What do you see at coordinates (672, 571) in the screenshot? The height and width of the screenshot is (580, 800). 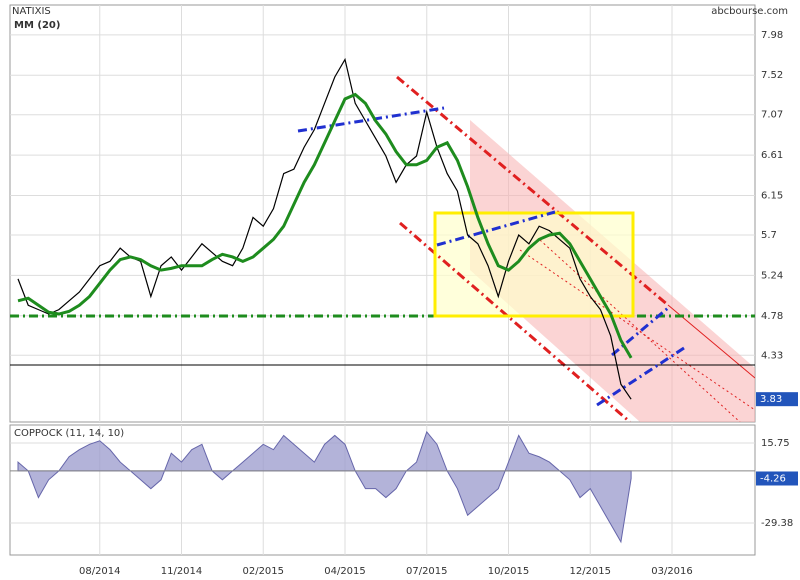 I see `x-tick-label: 03/2016` at bounding box center [672, 571].